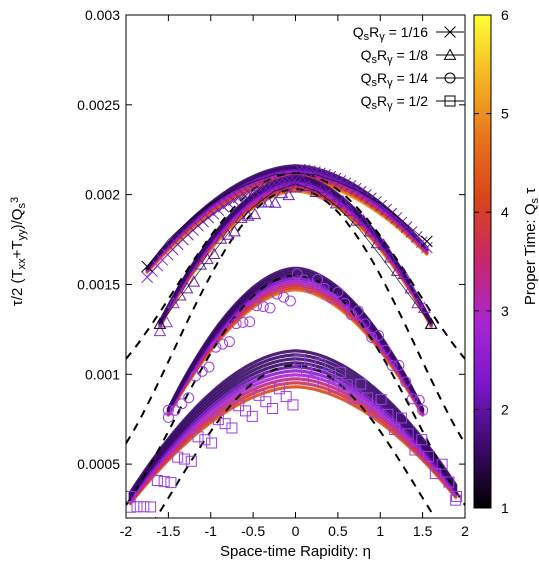 Image resolution: width=539 pixels, height=565 pixels. What do you see at coordinates (505, 114) in the screenshot?
I see `colorbar-tick-label: 5` at bounding box center [505, 114].